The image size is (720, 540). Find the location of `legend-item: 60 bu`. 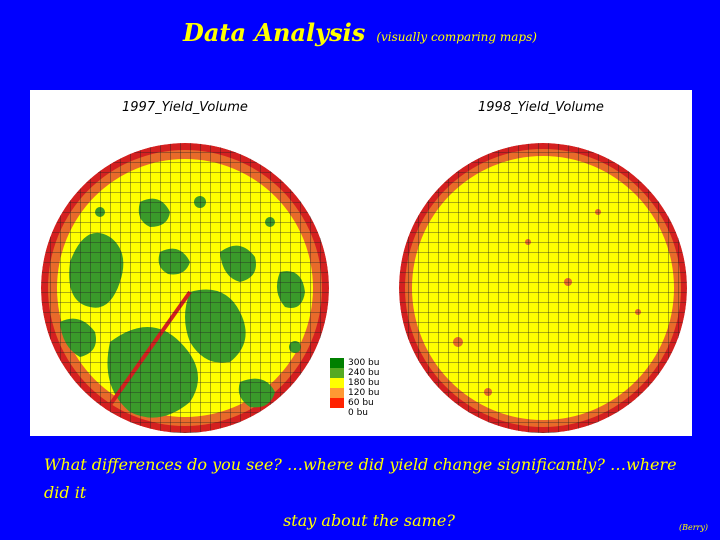

legend-item: 60 bu is located at coordinates (354, 403).